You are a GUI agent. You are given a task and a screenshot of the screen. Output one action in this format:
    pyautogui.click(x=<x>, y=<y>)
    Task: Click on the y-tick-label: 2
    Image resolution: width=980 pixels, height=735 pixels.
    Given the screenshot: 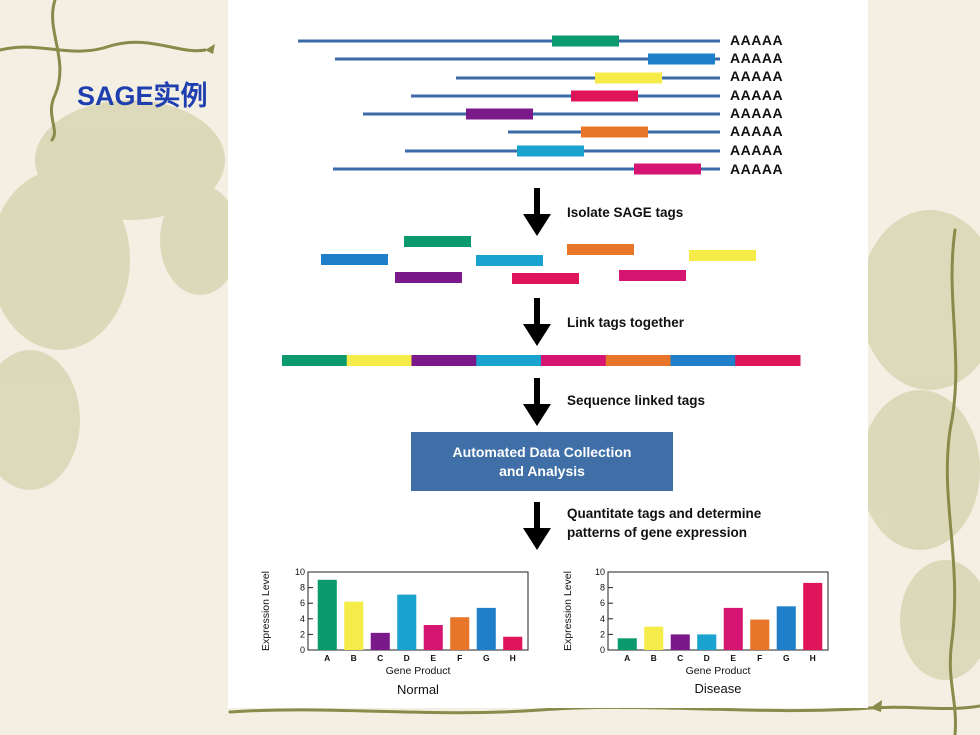 What is the action you would take?
    pyautogui.click(x=302, y=634)
    